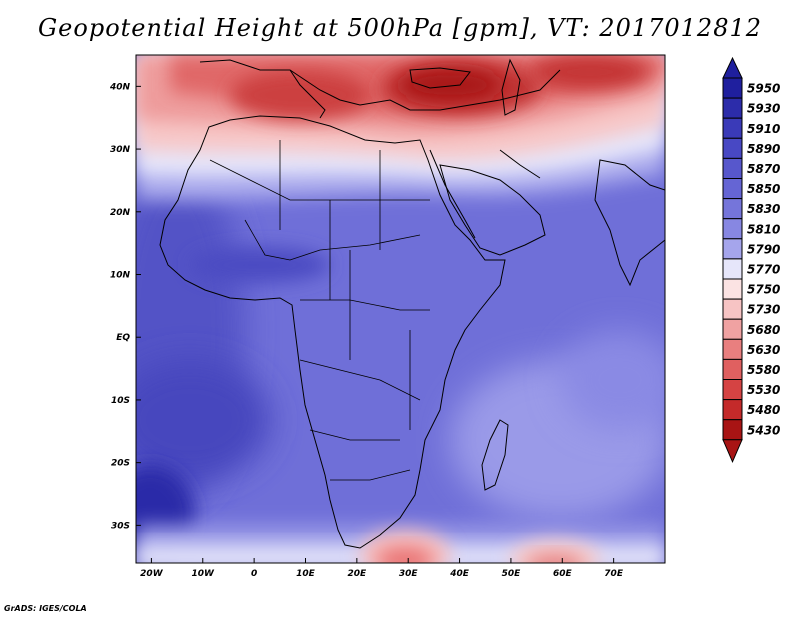 Image resolution: width=800 pixels, height=618 pixels. Describe the element at coordinates (763, 209) in the screenshot. I see `colorbar-label: 5830` at that location.